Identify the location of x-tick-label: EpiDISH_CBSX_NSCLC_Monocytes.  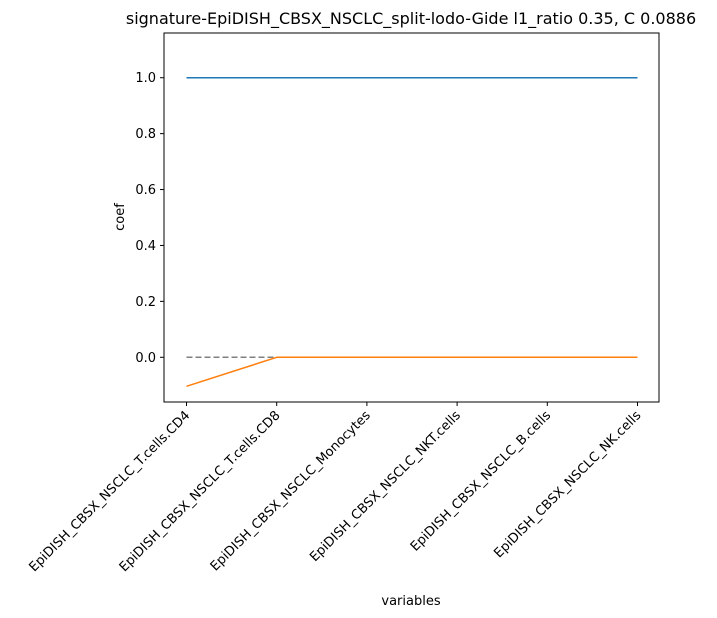
(291, 491).